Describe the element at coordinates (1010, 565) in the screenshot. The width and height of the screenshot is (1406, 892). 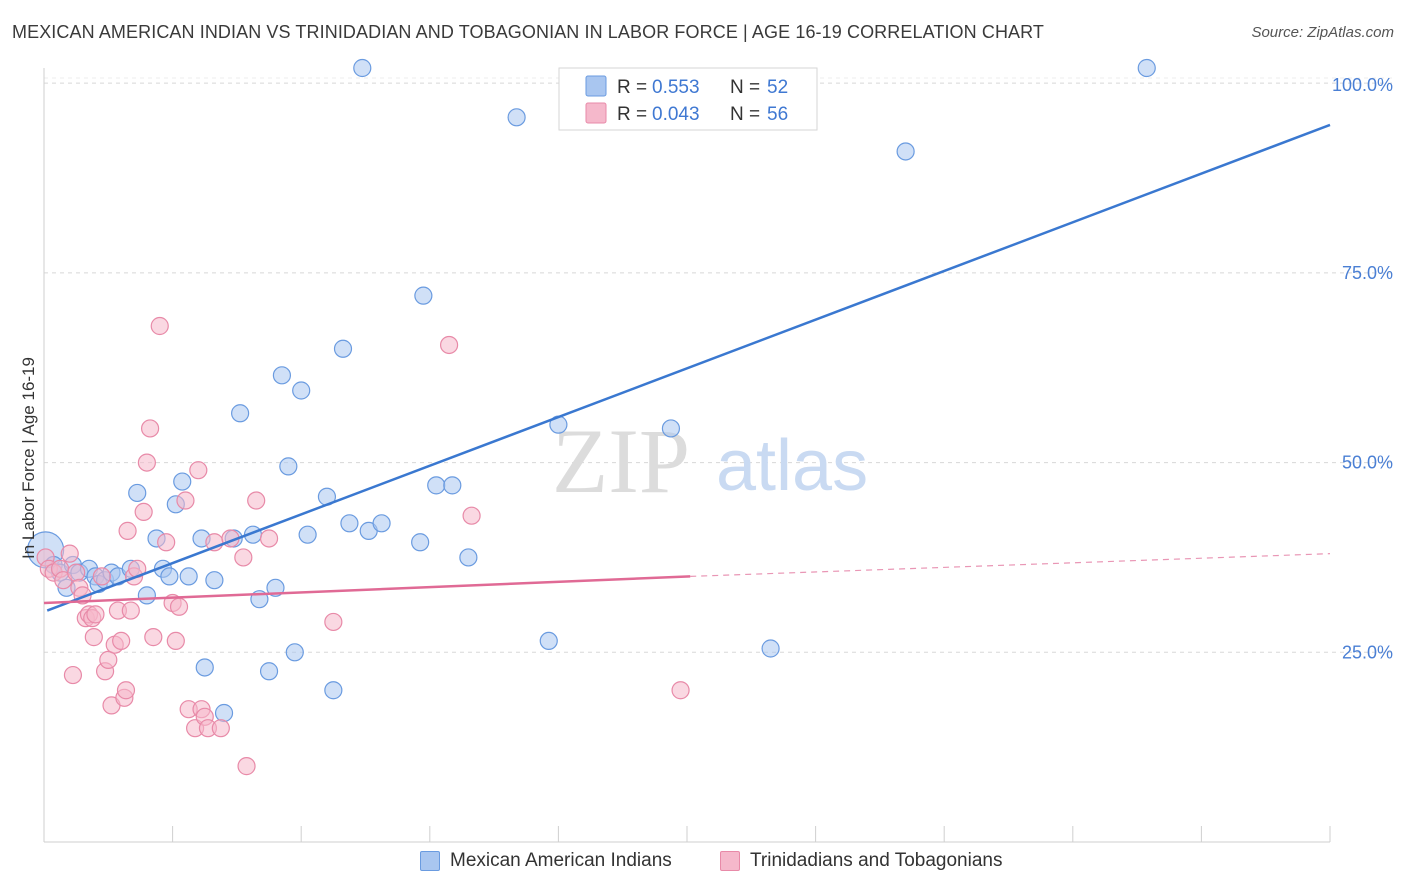
I see `pink-trend-extension` at that location.